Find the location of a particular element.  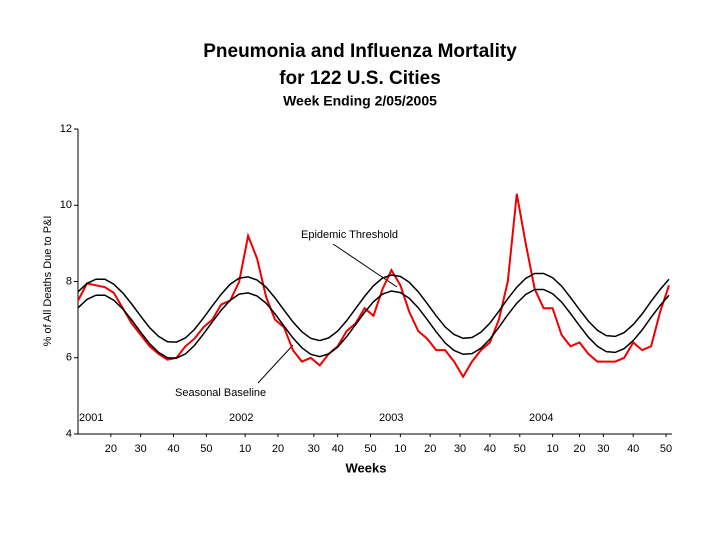

y-tick-label: 8 is located at coordinates (69, 281).